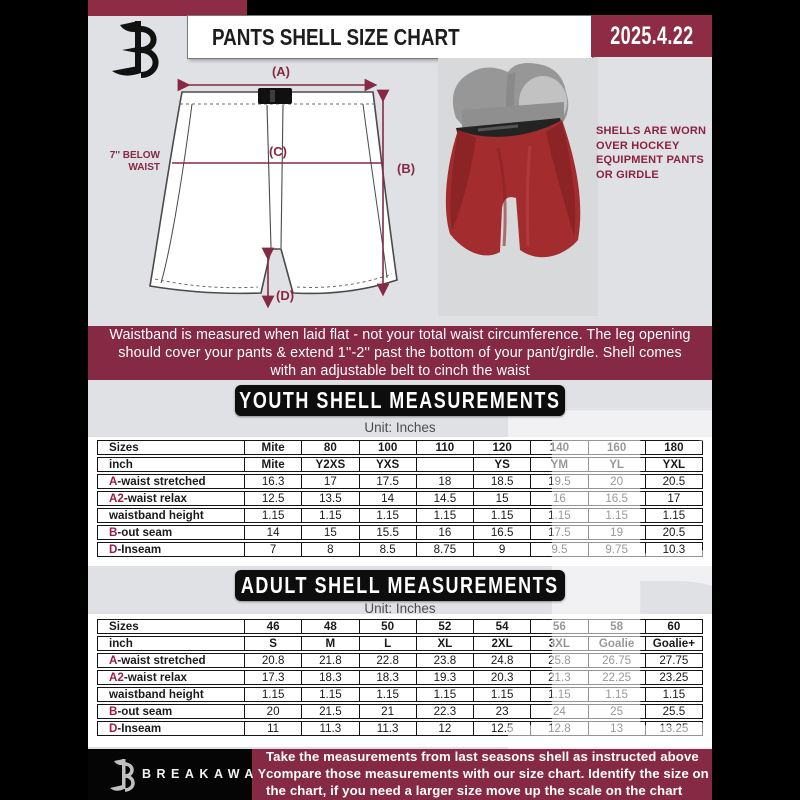 This screenshot has width=800, height=800. Describe the element at coordinates (617, 626) in the screenshot. I see `measurement-cell: 58` at that location.